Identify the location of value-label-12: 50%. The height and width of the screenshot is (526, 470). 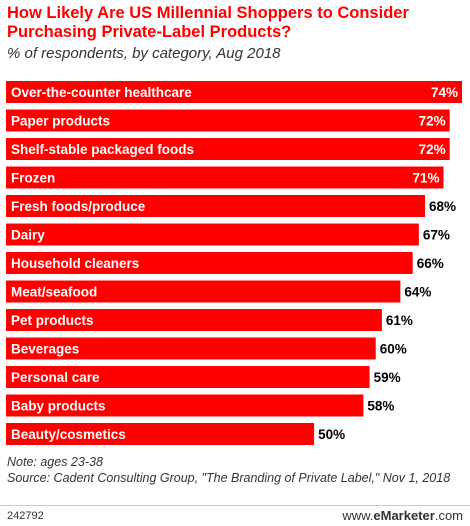
(331, 434).